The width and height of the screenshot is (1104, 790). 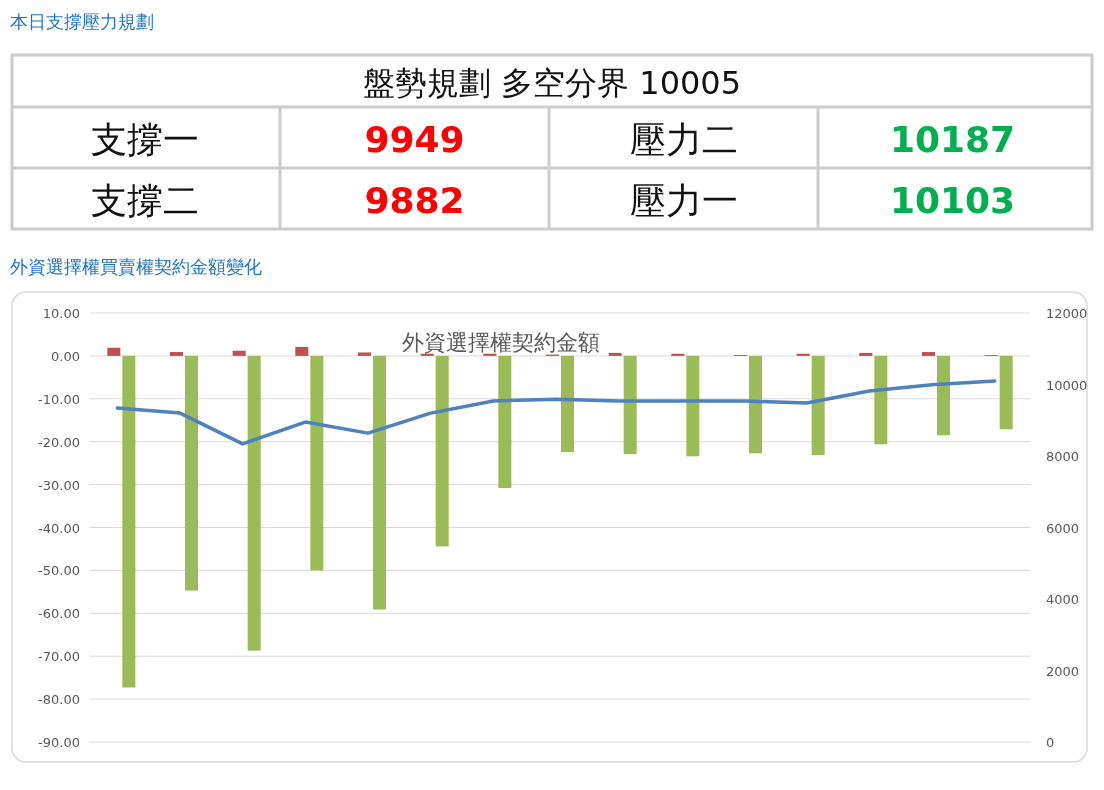 What do you see at coordinates (59, 571) in the screenshot?
I see `y-tick-label: -50.00` at bounding box center [59, 571].